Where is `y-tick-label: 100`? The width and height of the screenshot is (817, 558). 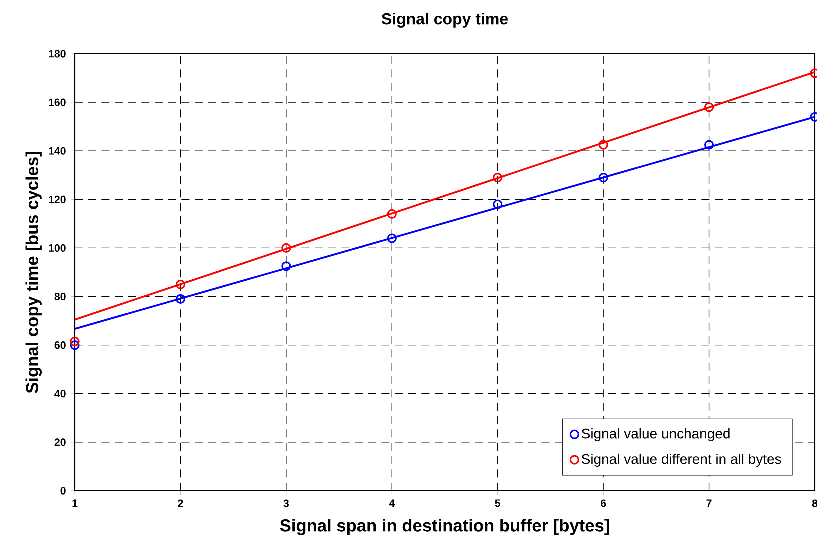 y-tick-label: 100 is located at coordinates (57, 248).